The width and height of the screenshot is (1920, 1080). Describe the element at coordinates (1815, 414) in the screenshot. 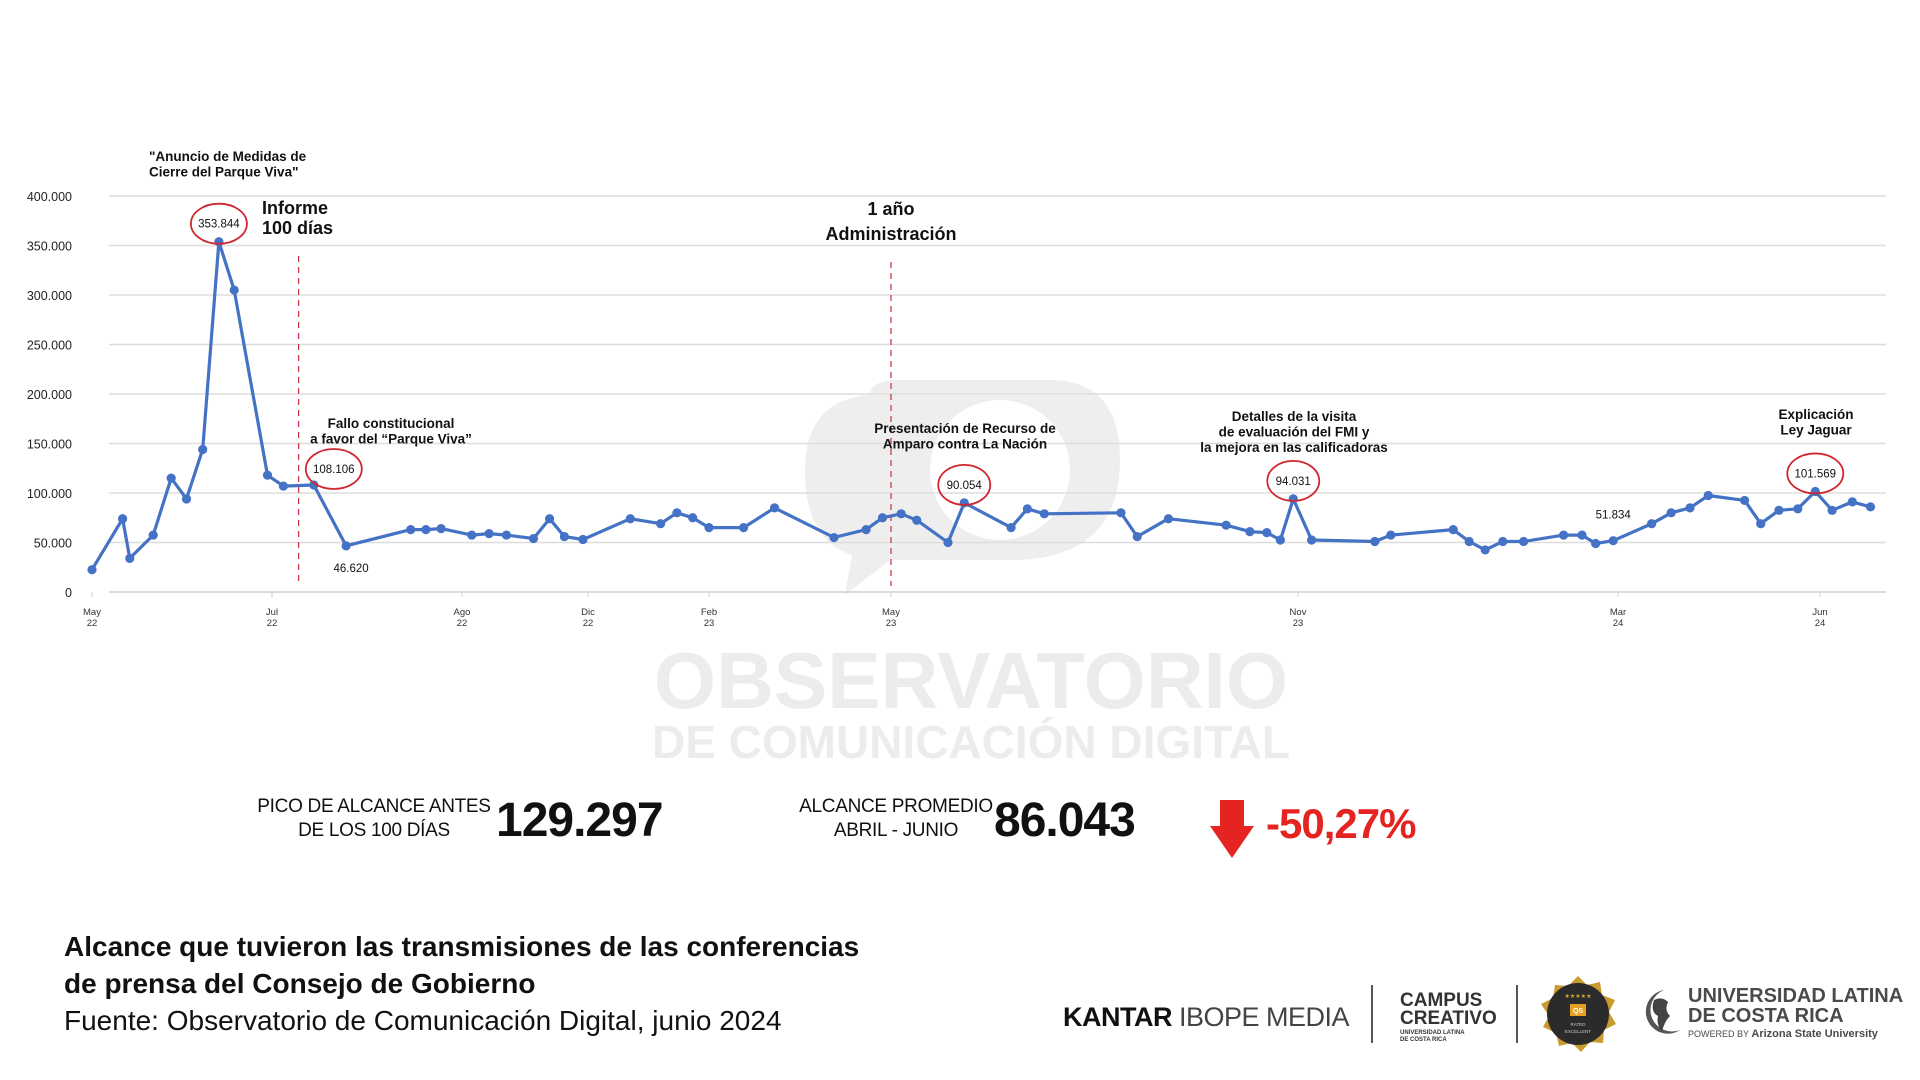

I see `event-annotation: Explicación` at that location.